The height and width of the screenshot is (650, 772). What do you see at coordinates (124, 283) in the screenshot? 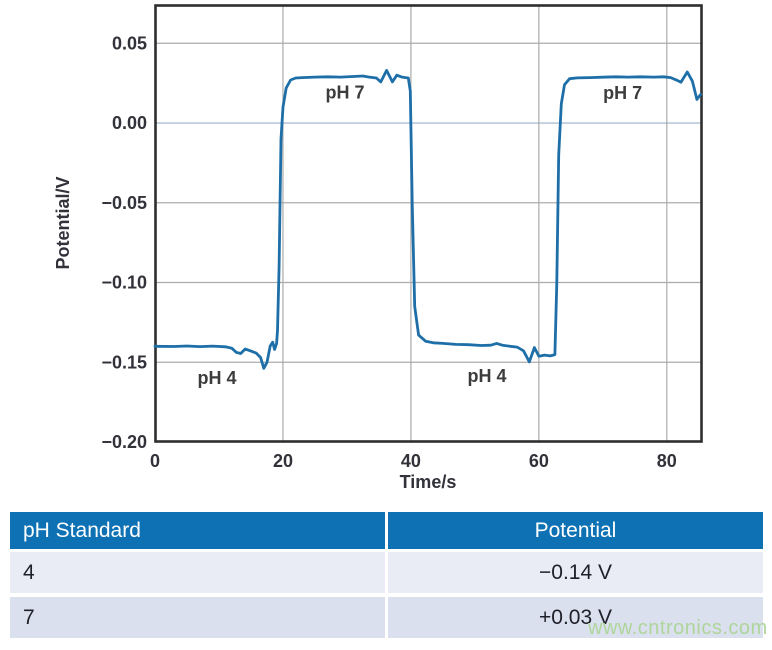
I see `y-tick-label: −0.10` at bounding box center [124, 283].